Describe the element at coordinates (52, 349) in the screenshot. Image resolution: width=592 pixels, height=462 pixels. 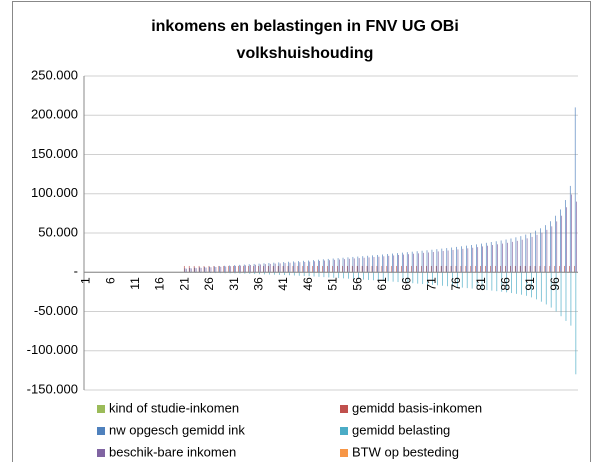
I see `y-tick-label: -100.000` at that location.